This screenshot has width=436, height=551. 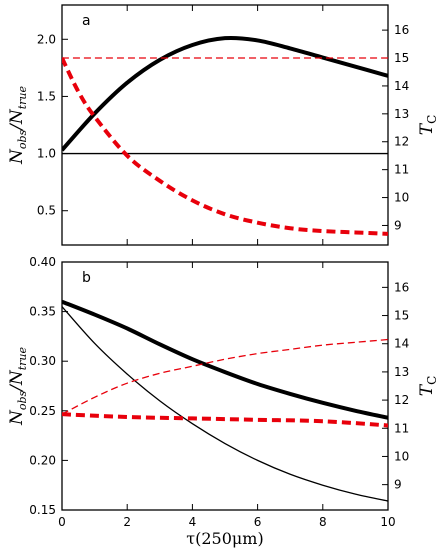 I want to click on y-tick-label: 1.0, so click(x=46, y=154).